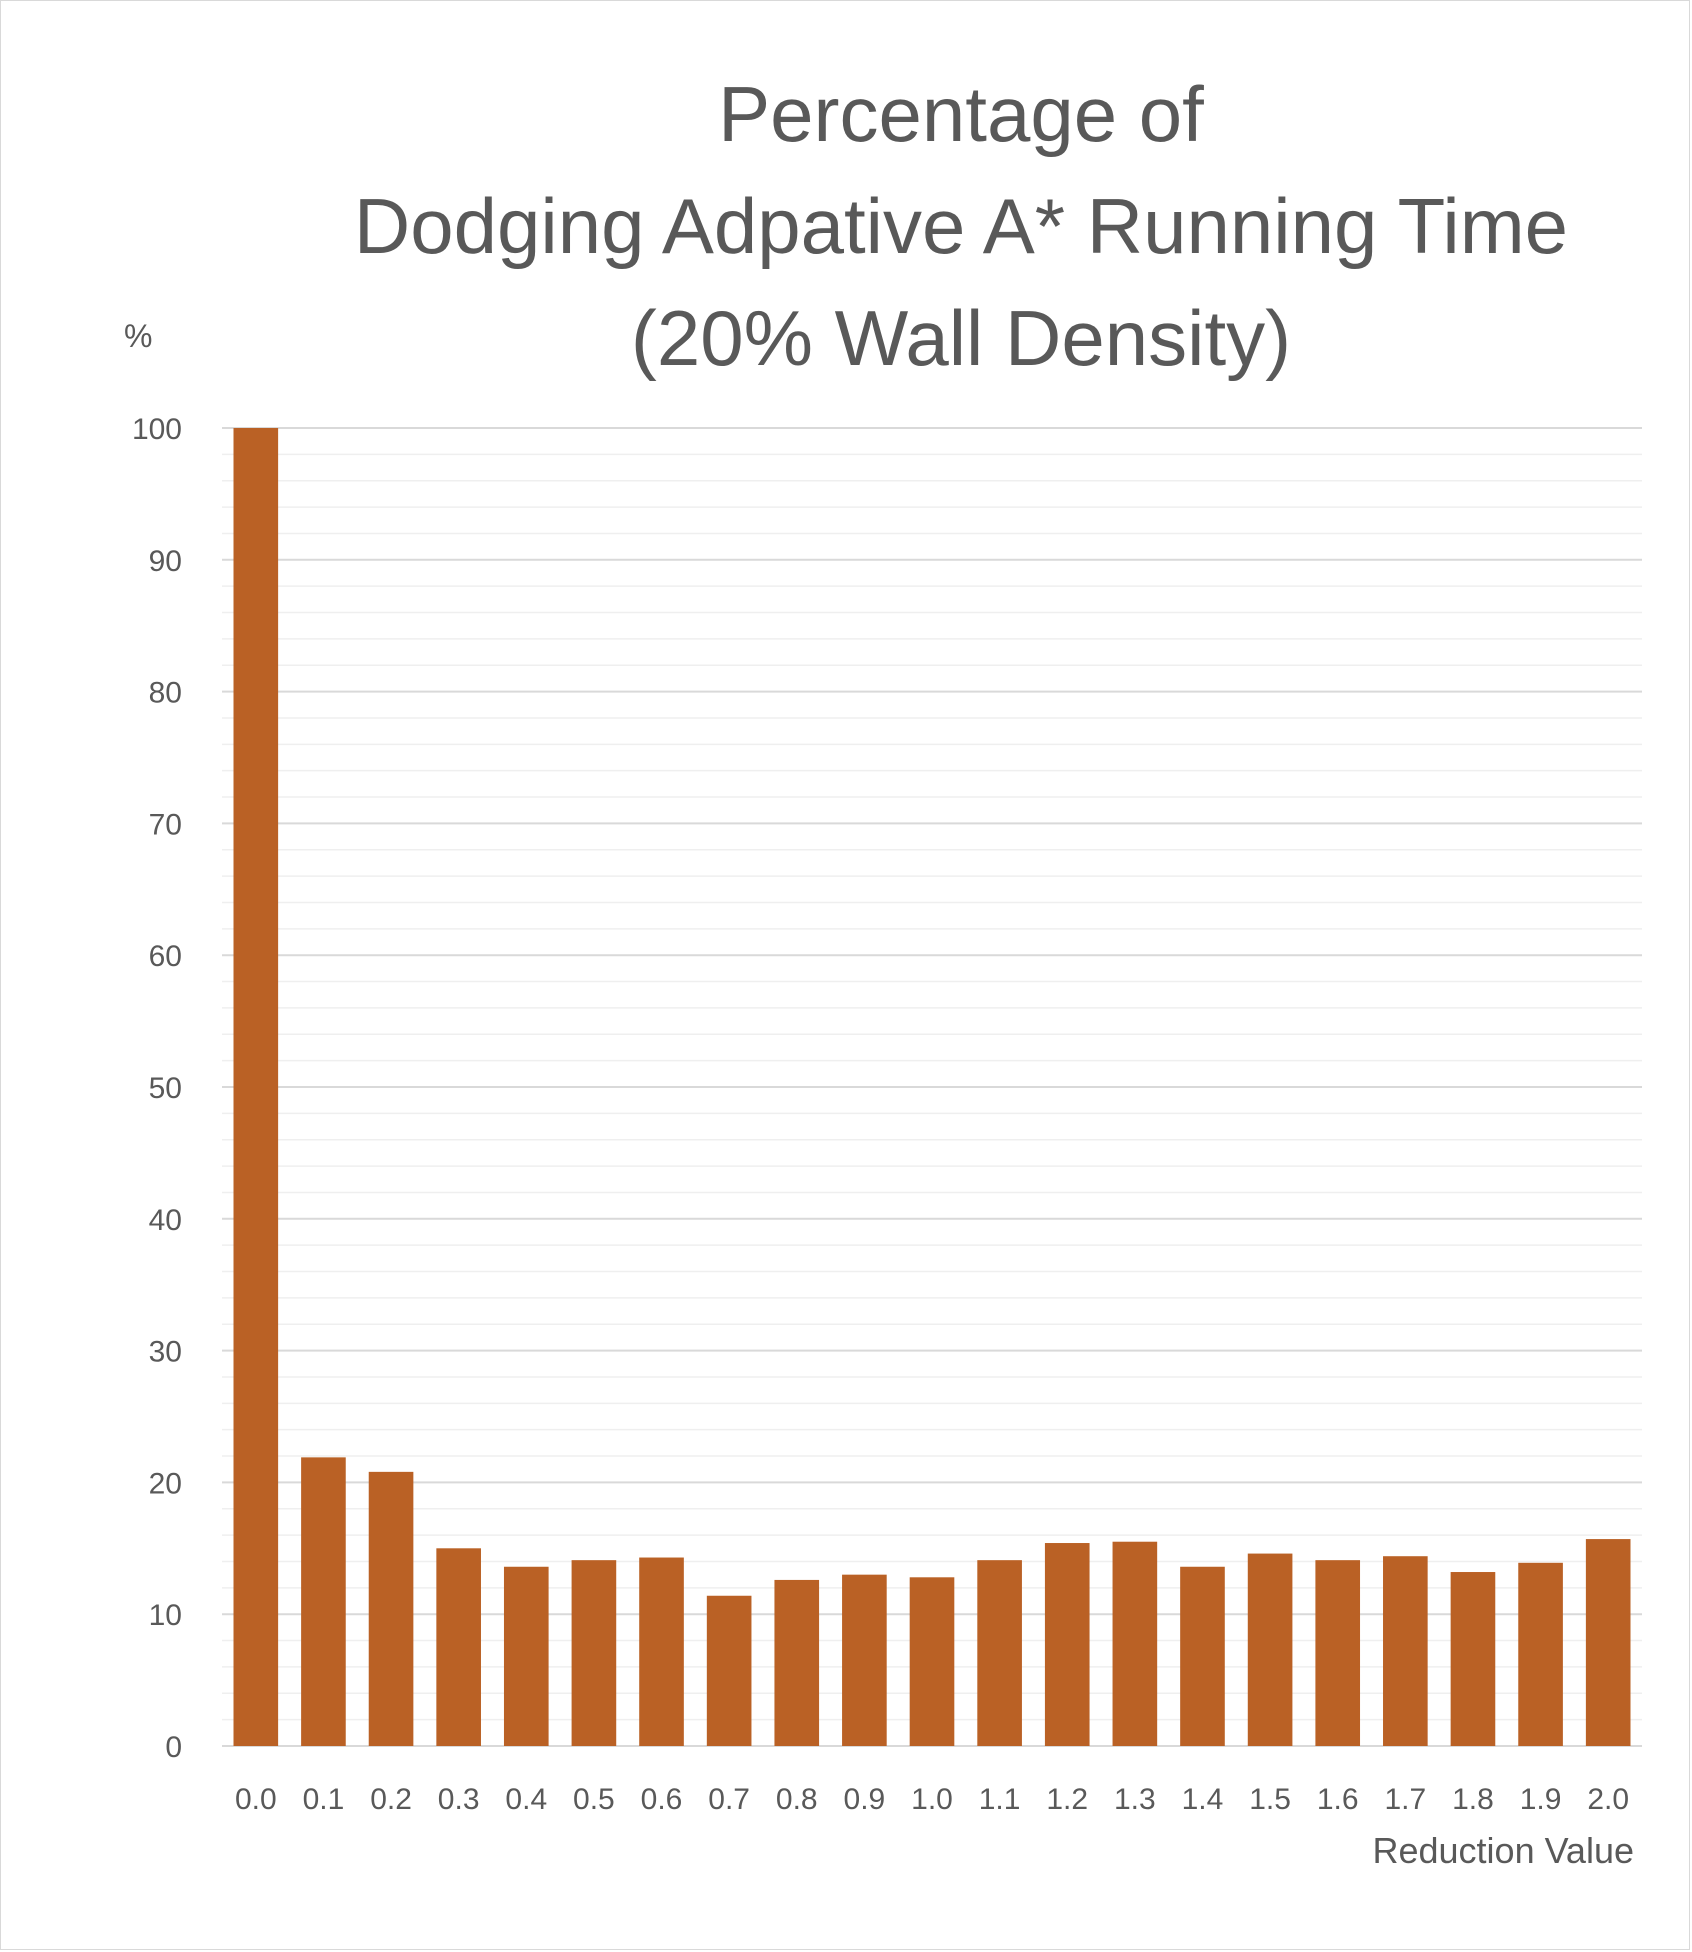 The width and height of the screenshot is (1692, 1952). What do you see at coordinates (1473, 1799) in the screenshot?
I see `x-tick-label: 1.8` at bounding box center [1473, 1799].